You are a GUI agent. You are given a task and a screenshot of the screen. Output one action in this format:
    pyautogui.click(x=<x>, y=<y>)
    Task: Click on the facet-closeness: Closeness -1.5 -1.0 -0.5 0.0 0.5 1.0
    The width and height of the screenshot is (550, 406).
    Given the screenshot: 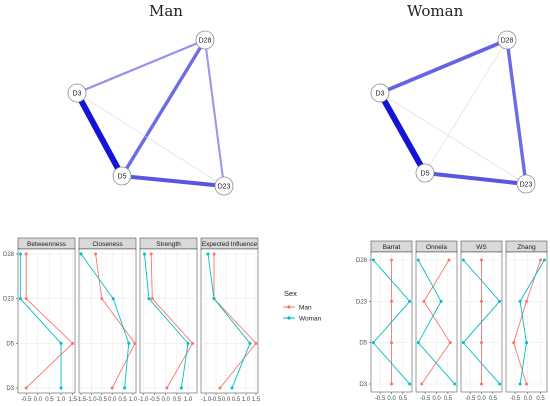 What is the action you would take?
    pyautogui.click(x=107, y=320)
    